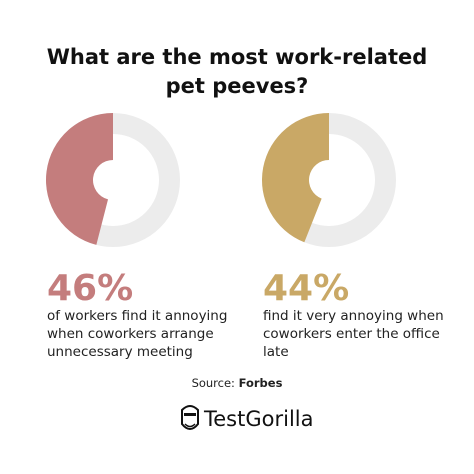 The height and width of the screenshot is (474, 474). What do you see at coordinates (120, 352) in the screenshot?
I see `description: unnecessary meeting` at bounding box center [120, 352].